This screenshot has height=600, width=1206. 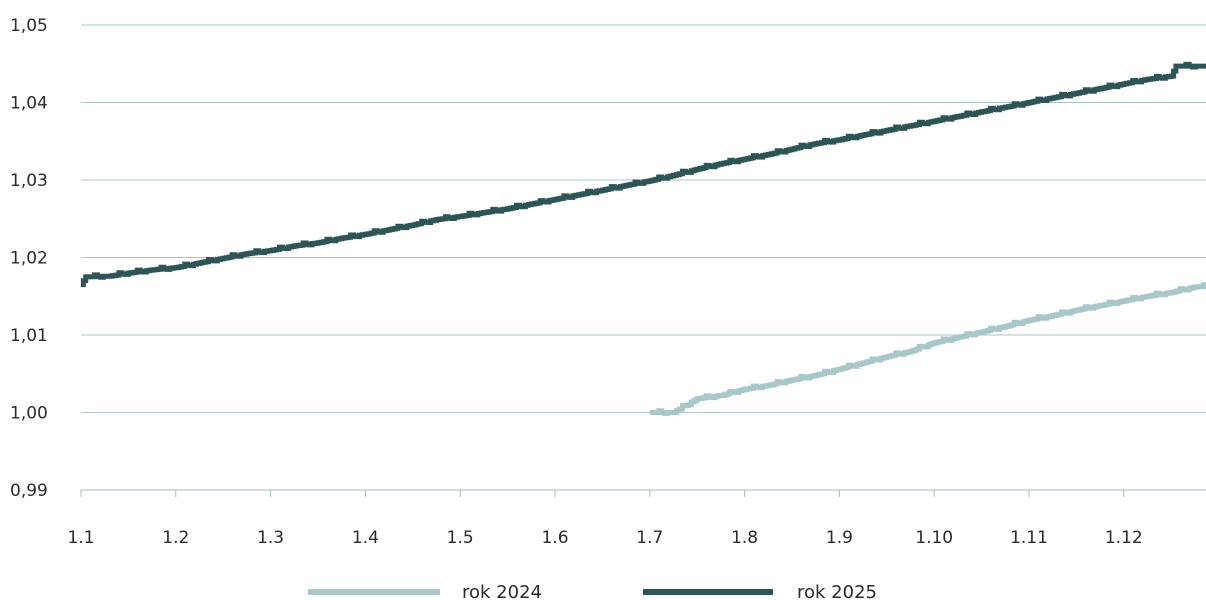 I want to click on y-axis: 0,99 1,00 1,01 1,02 1,03 1,04 1,05, so click(x=29, y=258).